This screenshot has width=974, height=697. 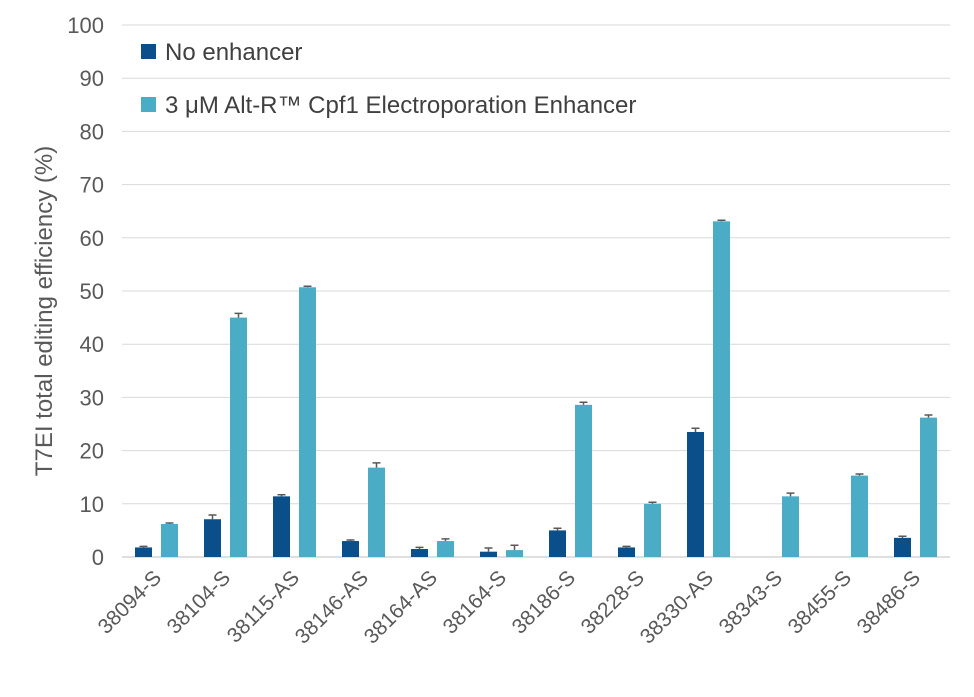 I want to click on bar-38186-S-enhancer, so click(x=583, y=480).